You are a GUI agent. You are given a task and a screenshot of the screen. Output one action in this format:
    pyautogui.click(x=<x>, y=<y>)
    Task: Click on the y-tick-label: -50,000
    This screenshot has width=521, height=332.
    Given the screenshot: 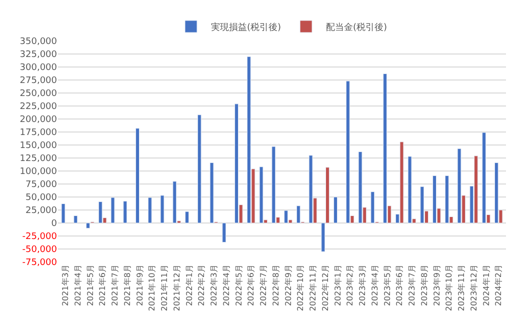 What is the action you would take?
    pyautogui.click(x=40, y=250)
    